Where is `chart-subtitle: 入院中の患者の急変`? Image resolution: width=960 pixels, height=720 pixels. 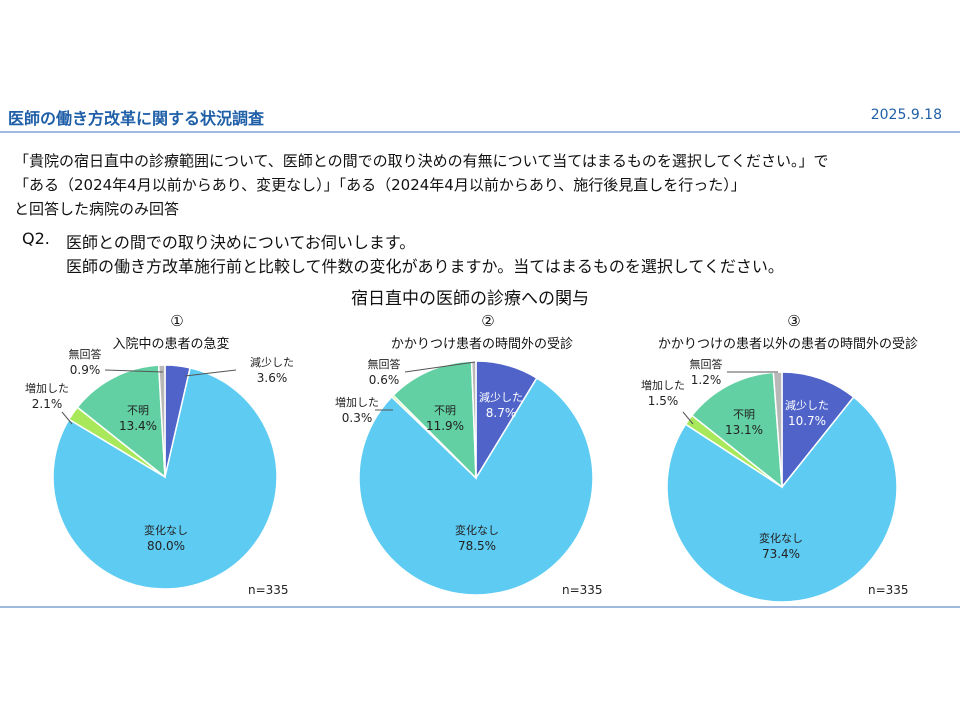
chart-subtitle: 入院中の患者の急変 is located at coordinates (170, 344).